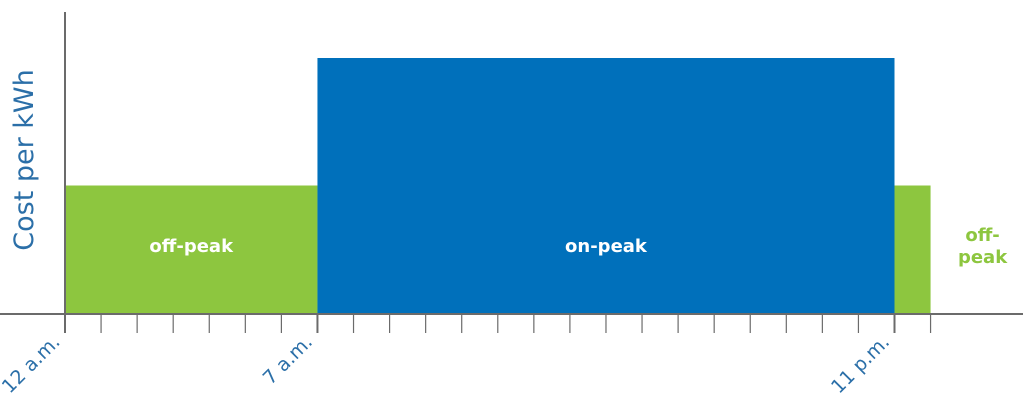 This screenshot has height=407, width=1023. Describe the element at coordinates (32, 364) in the screenshot. I see `tick-label-0: 12 a.m.` at that location.